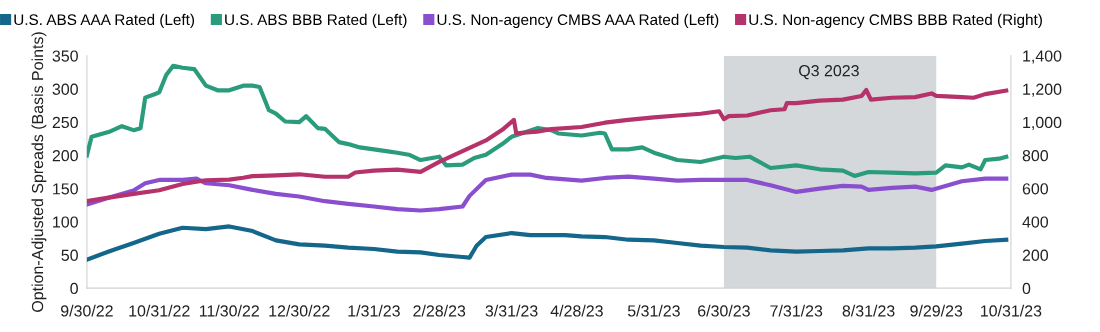 The height and width of the screenshot is (332, 1100). Describe the element at coordinates (299, 310) in the screenshot. I see `x-tick-label: 12/30/22` at that location.